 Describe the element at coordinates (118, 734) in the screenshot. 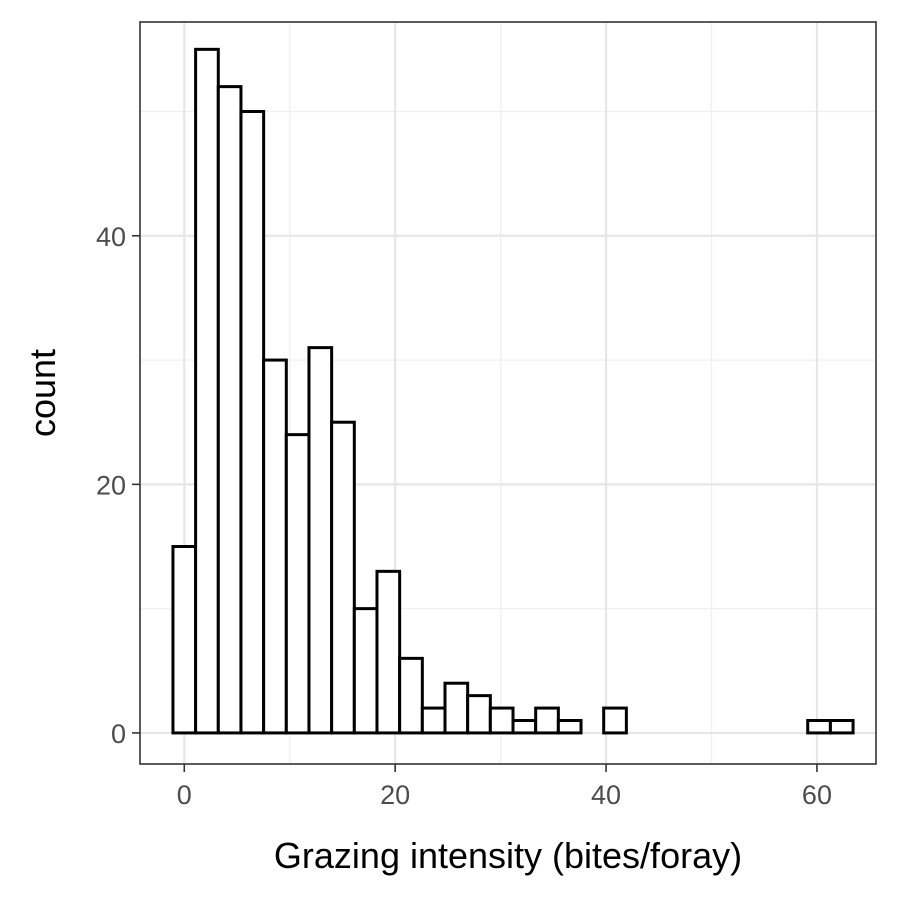

I see `y-tick-label: 0` at that location.